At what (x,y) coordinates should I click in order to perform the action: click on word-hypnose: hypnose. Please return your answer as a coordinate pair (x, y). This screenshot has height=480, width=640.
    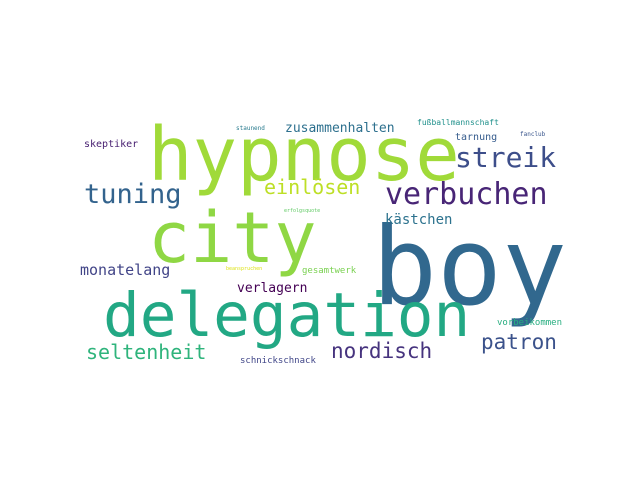
    Looking at the image, I should click on (304, 155).